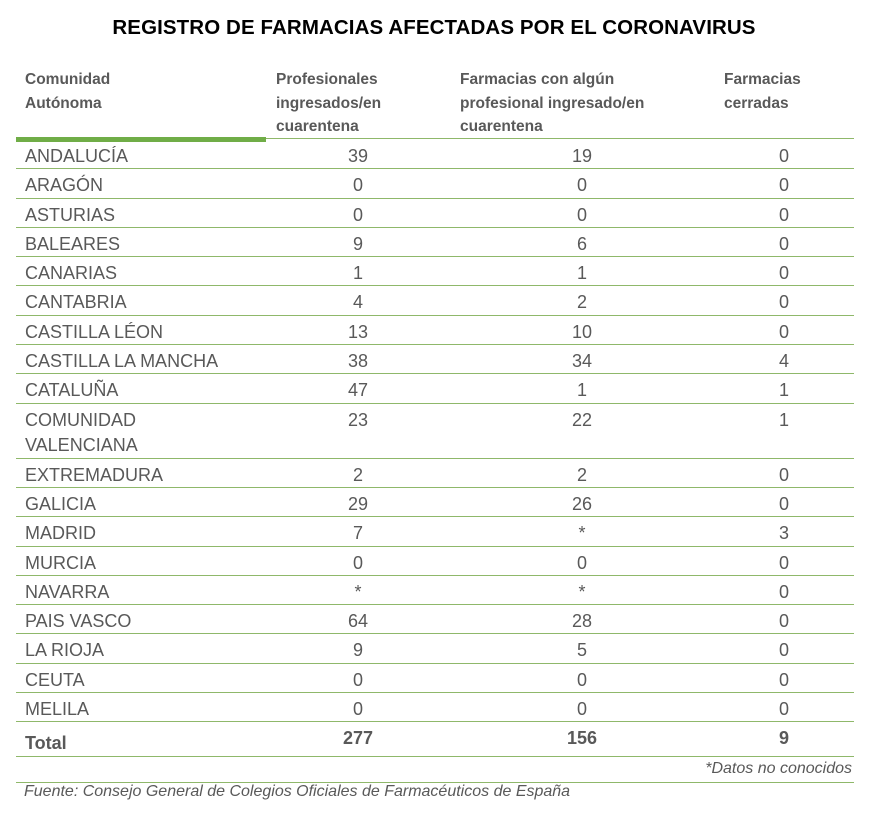 The height and width of the screenshot is (825, 876). I want to click on row-profesionales: 2, so click(357, 474).